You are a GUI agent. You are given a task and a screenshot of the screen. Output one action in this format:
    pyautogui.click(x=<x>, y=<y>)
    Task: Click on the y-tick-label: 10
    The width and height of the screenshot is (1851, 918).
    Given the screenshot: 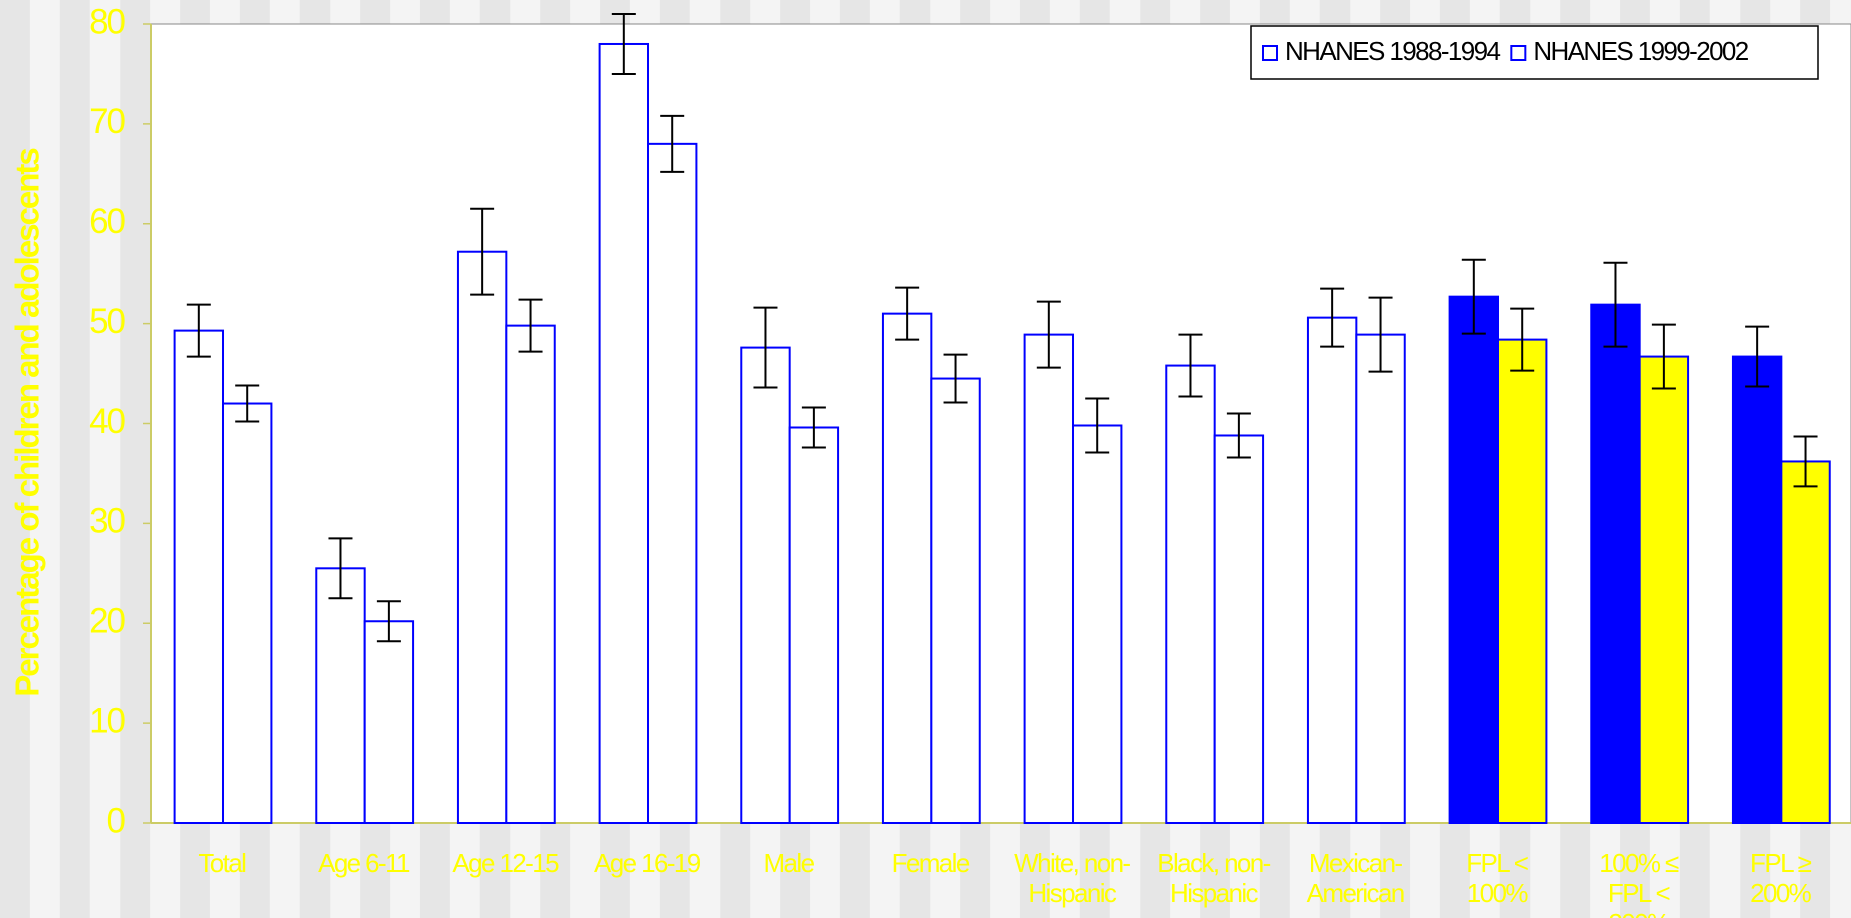 What is the action you would take?
    pyautogui.click(x=107, y=720)
    